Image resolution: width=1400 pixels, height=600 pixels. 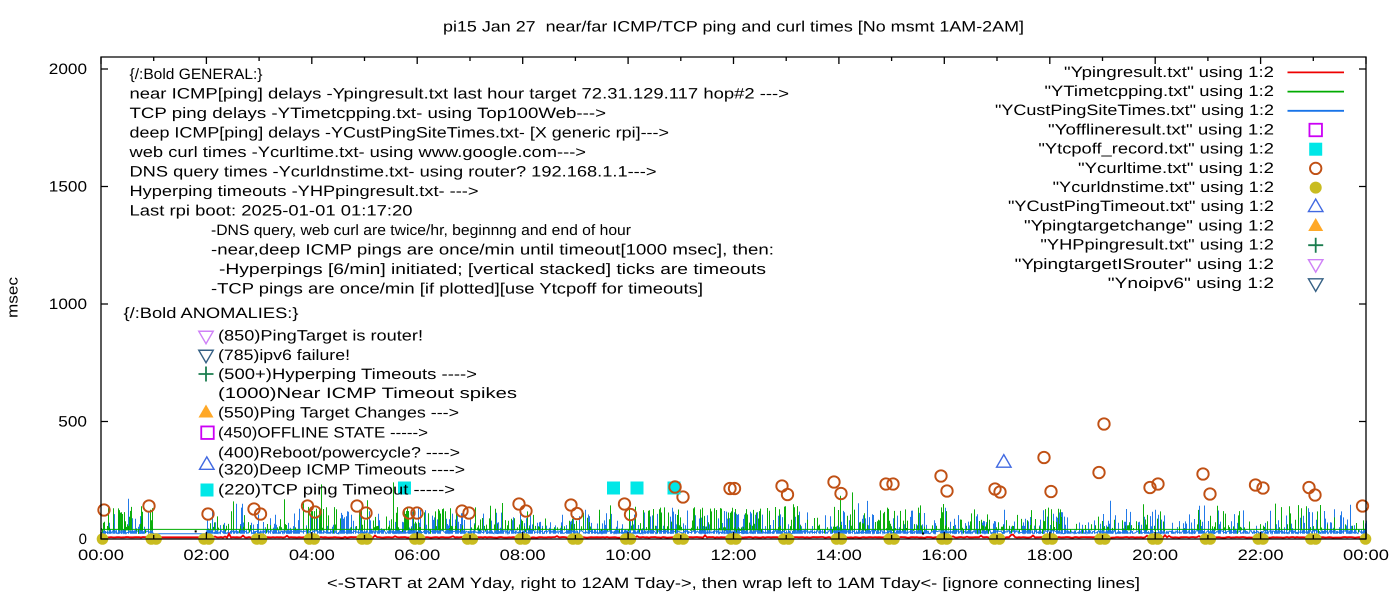 I want to click on svg-text: (850)PingTarget is router!, so click(x=320, y=336).